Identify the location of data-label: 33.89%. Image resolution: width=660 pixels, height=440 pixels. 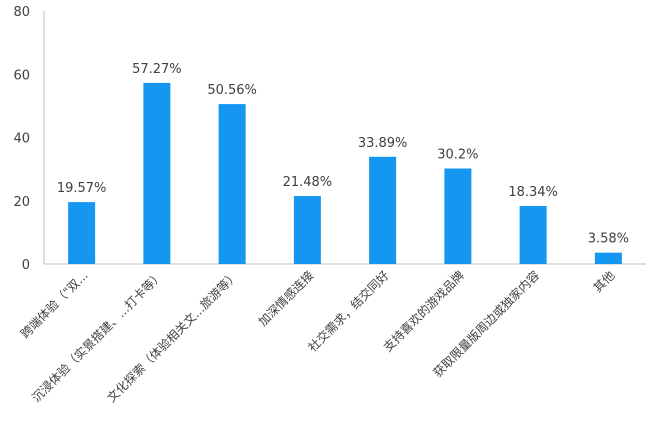
(383, 143).